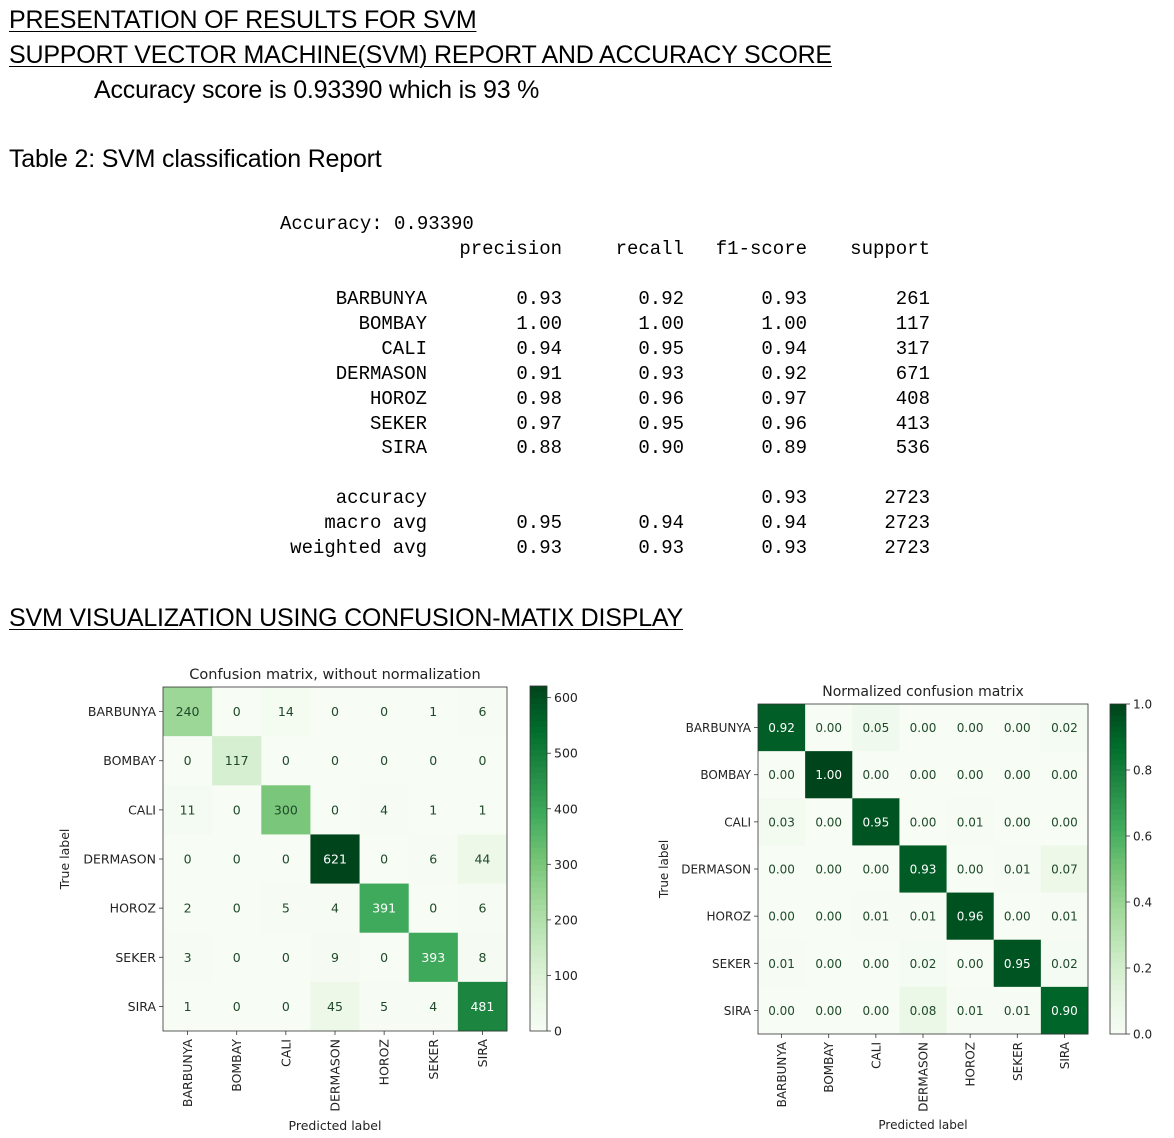  What do you see at coordinates (1017, 870) in the screenshot?
I see `cell-value-label: 0.01` at bounding box center [1017, 870].